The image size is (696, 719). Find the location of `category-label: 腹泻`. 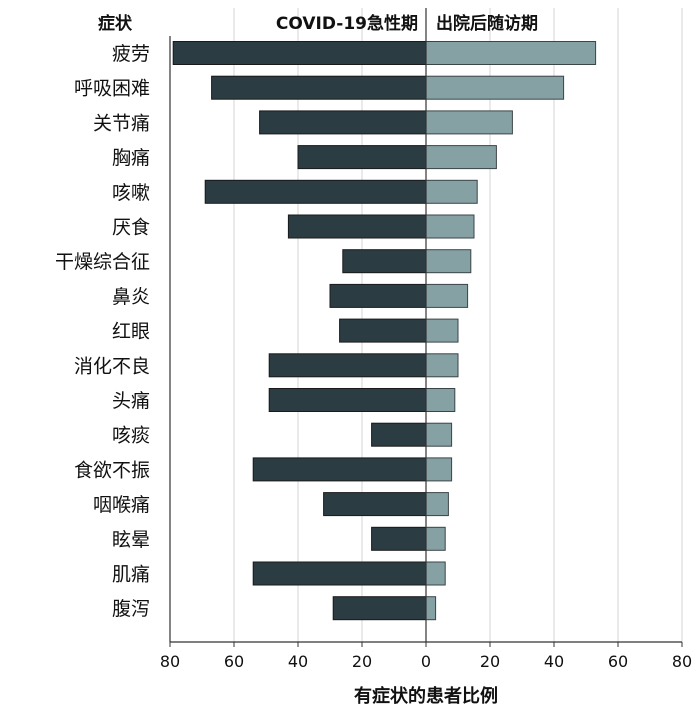

category-label: 腹泻 is located at coordinates (131, 609).